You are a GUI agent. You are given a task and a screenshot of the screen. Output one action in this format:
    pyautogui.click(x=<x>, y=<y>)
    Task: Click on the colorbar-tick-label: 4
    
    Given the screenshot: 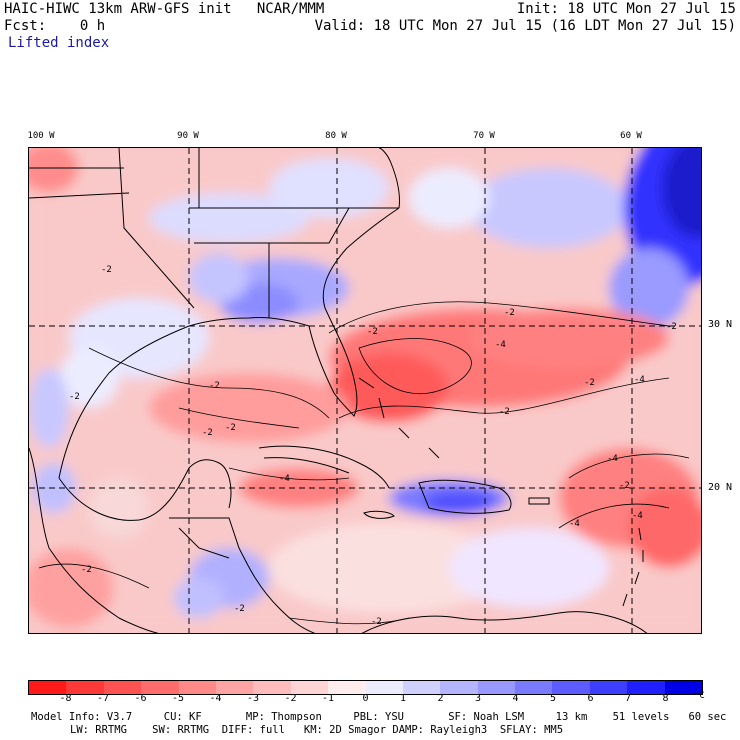 What is the action you would take?
    pyautogui.click(x=515, y=698)
    